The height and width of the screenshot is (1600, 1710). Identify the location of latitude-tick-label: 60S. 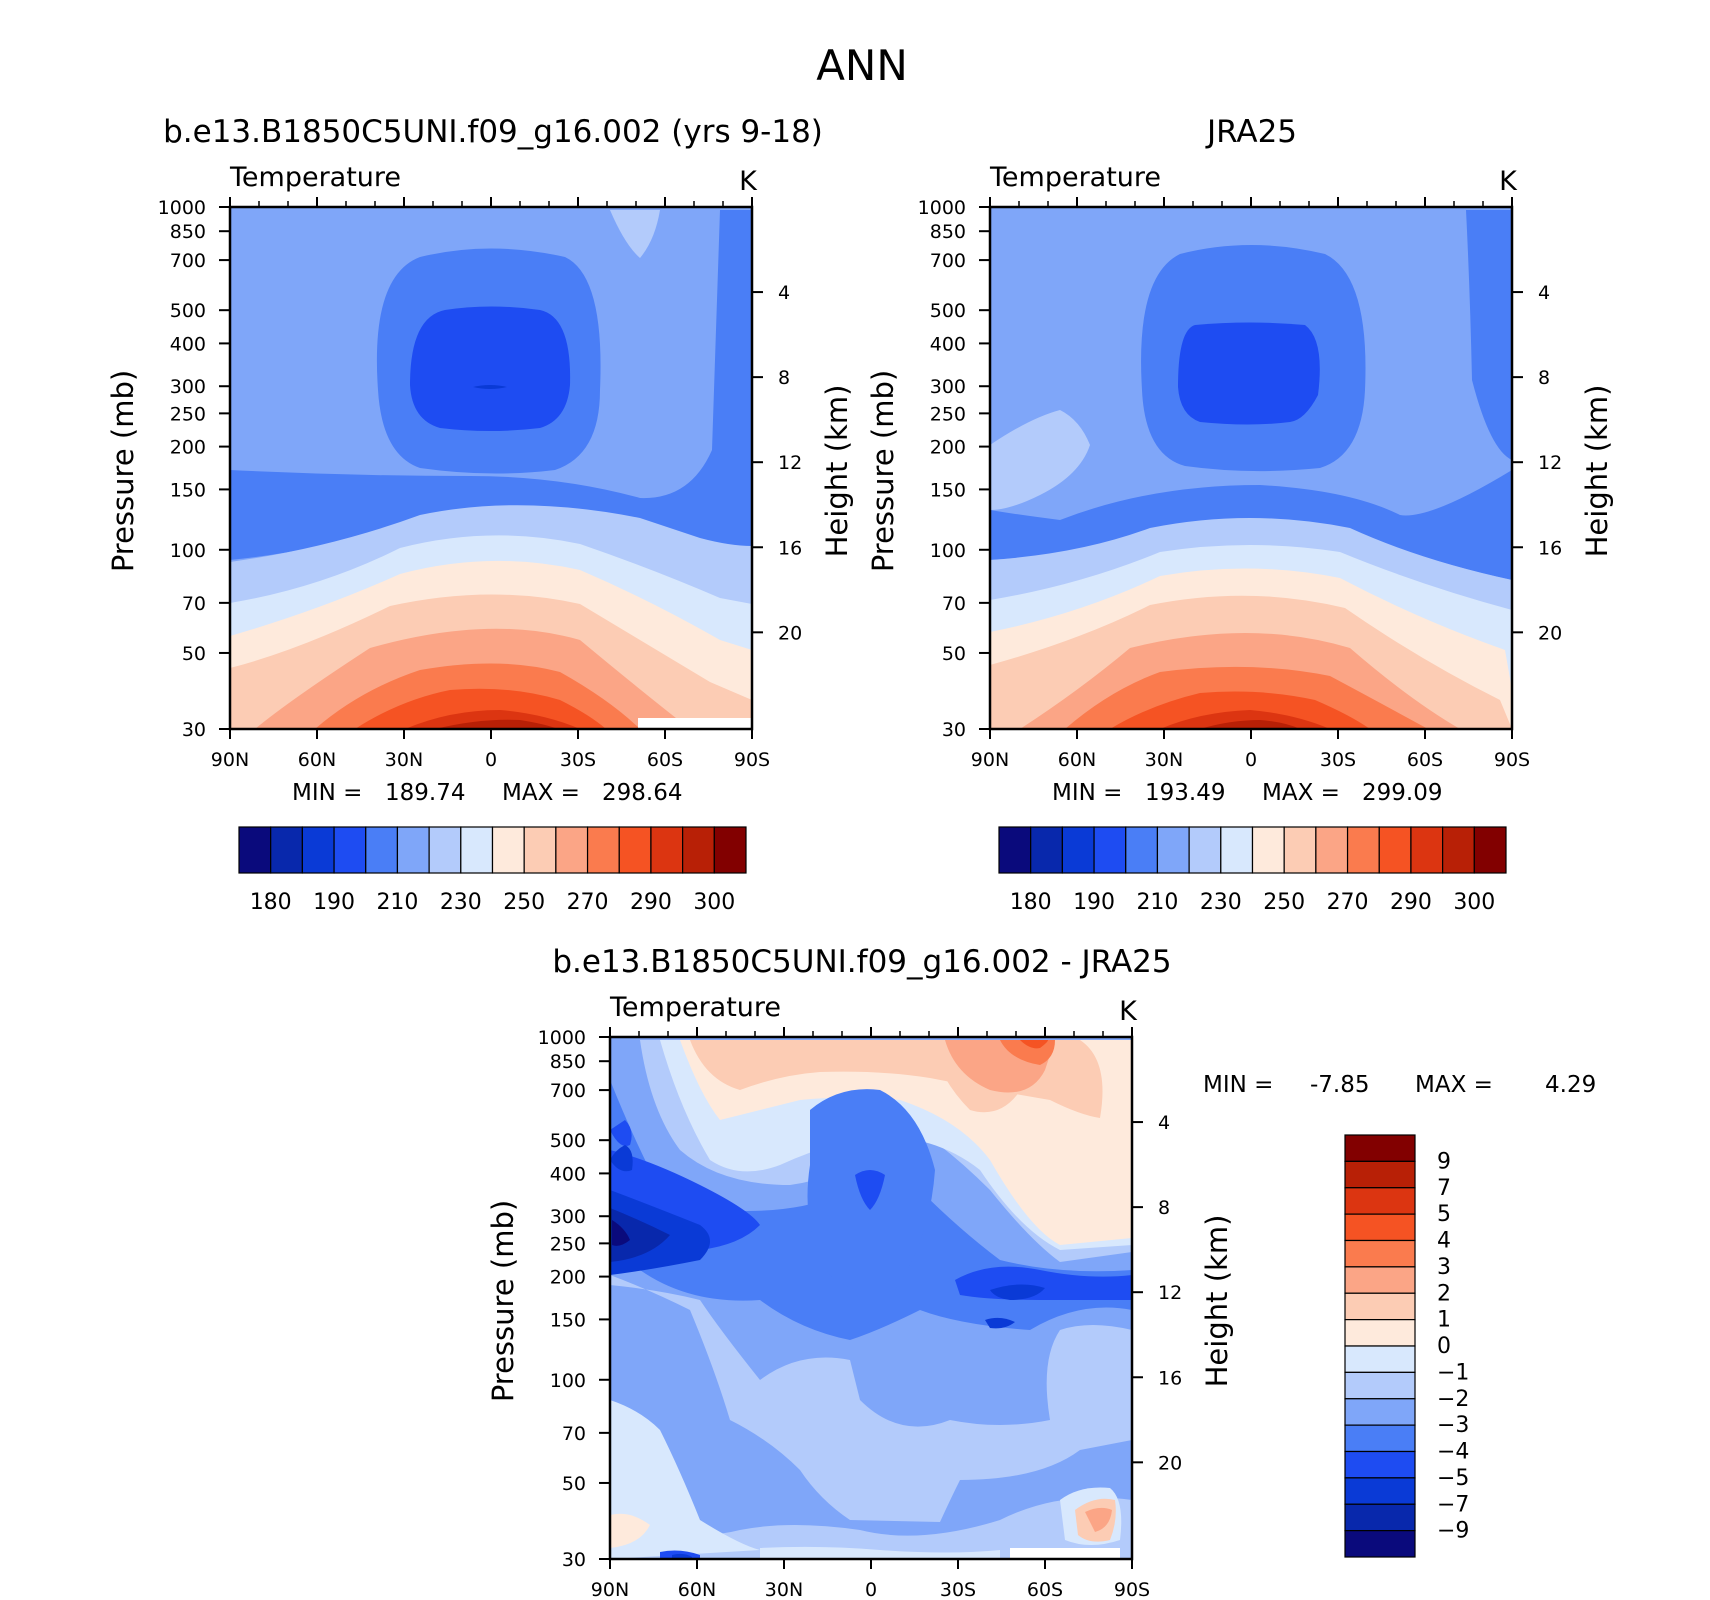
(1045, 1589).